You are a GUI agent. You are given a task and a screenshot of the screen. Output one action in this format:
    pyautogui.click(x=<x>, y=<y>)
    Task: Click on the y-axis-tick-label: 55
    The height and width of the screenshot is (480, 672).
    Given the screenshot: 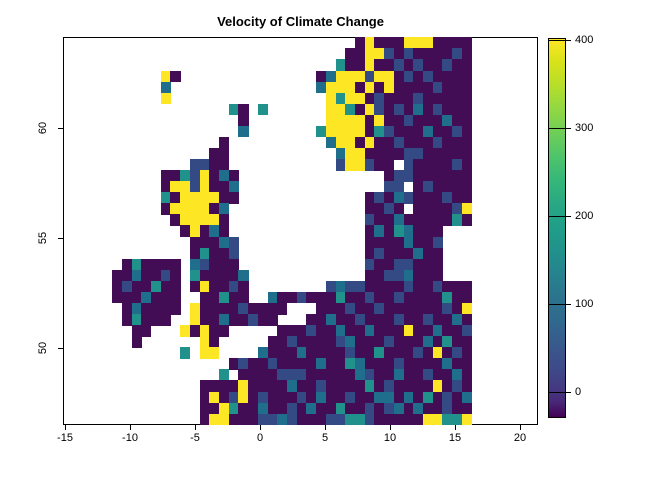 What is the action you would take?
    pyautogui.click(x=43, y=238)
    